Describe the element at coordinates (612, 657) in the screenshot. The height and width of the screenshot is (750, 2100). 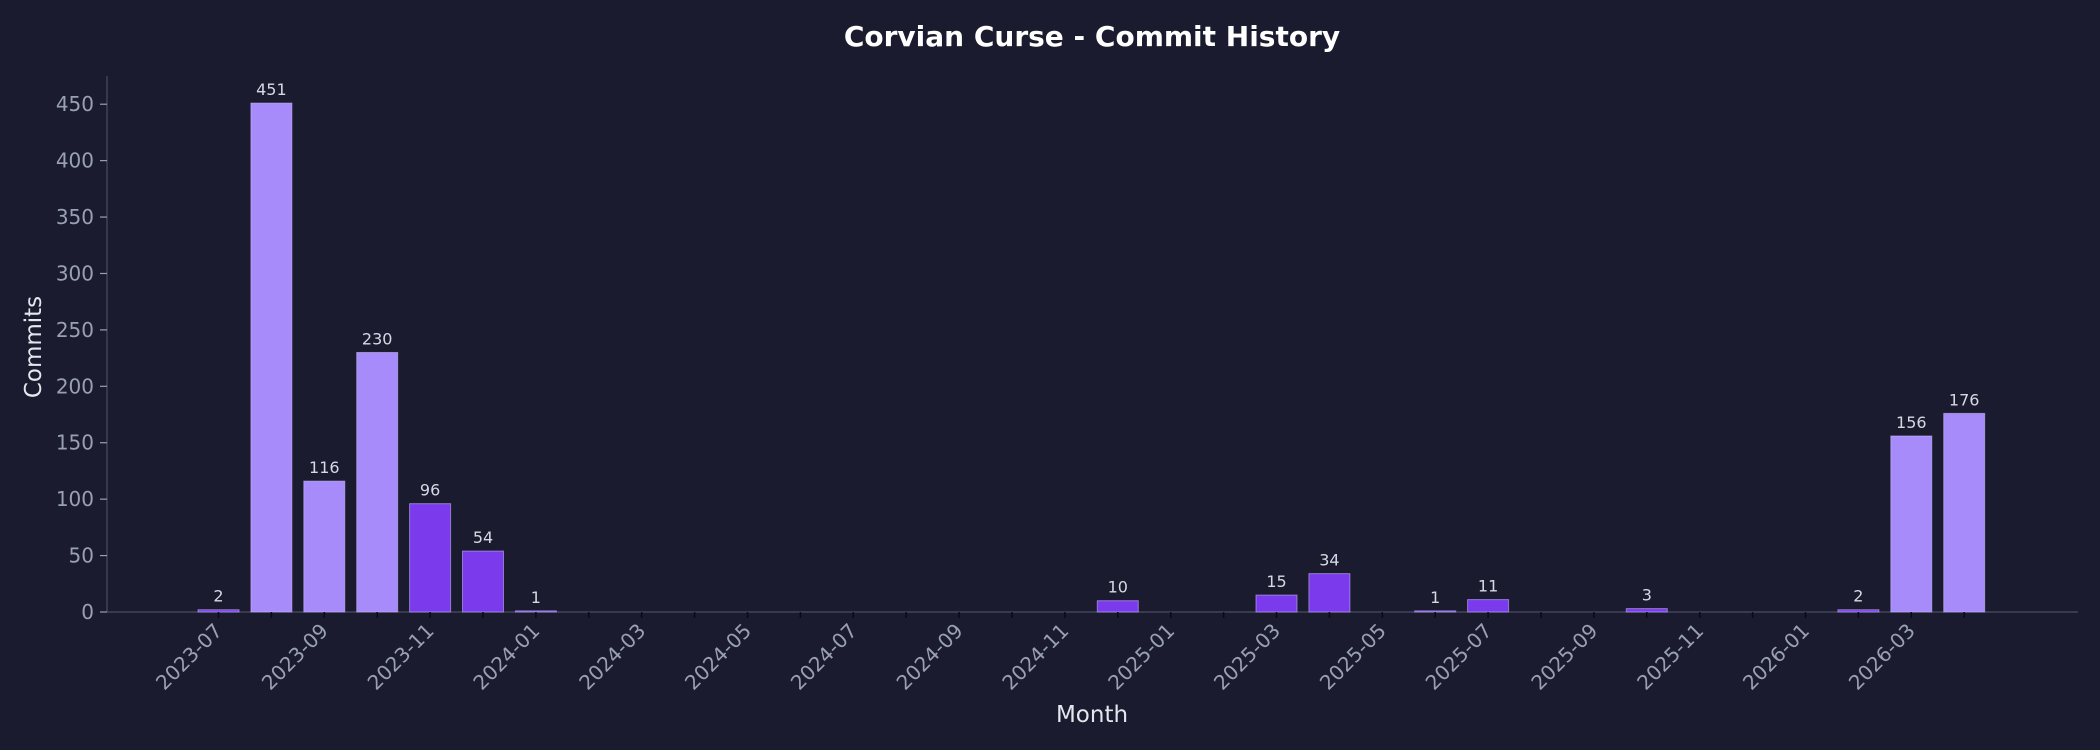
I see `x-tick-label: 2024-03` at that location.